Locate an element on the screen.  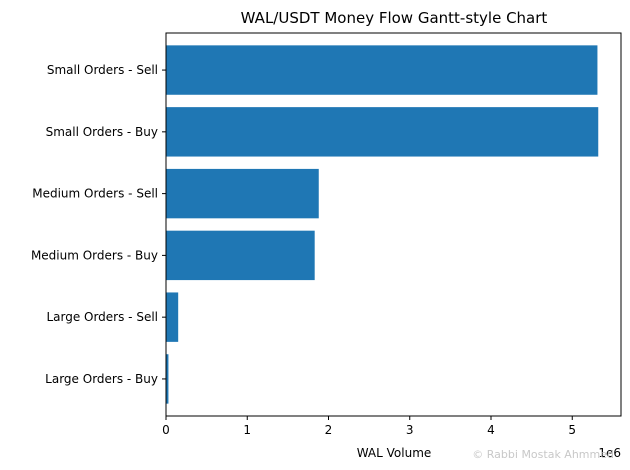
y-tick-label: Large Orders - Sell is located at coordinates (102, 317).